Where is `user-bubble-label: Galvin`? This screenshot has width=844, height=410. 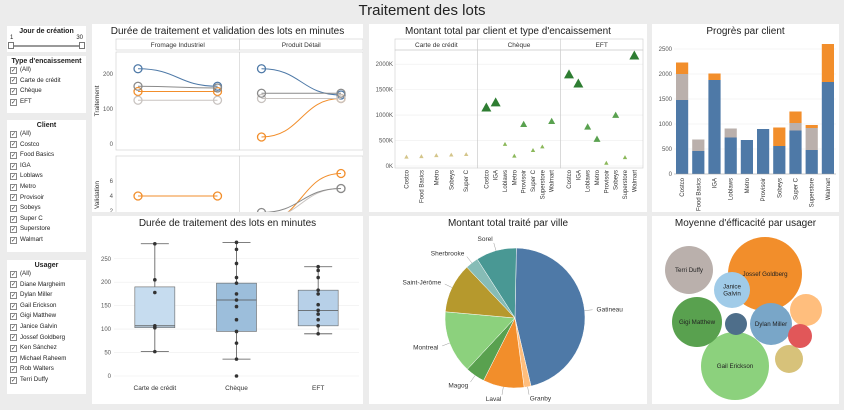 user-bubble-label: Galvin is located at coordinates (732, 294).